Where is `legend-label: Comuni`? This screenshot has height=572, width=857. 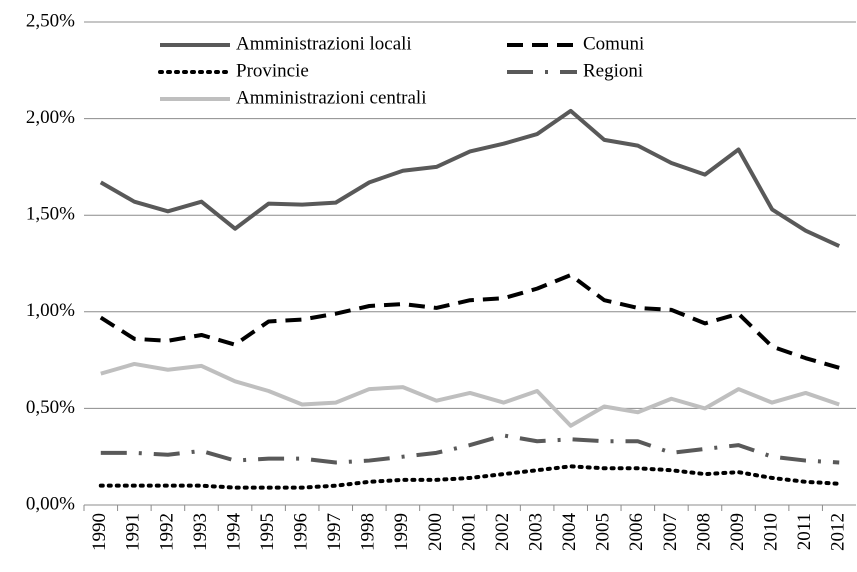
legend-label: Comuni is located at coordinates (613, 43).